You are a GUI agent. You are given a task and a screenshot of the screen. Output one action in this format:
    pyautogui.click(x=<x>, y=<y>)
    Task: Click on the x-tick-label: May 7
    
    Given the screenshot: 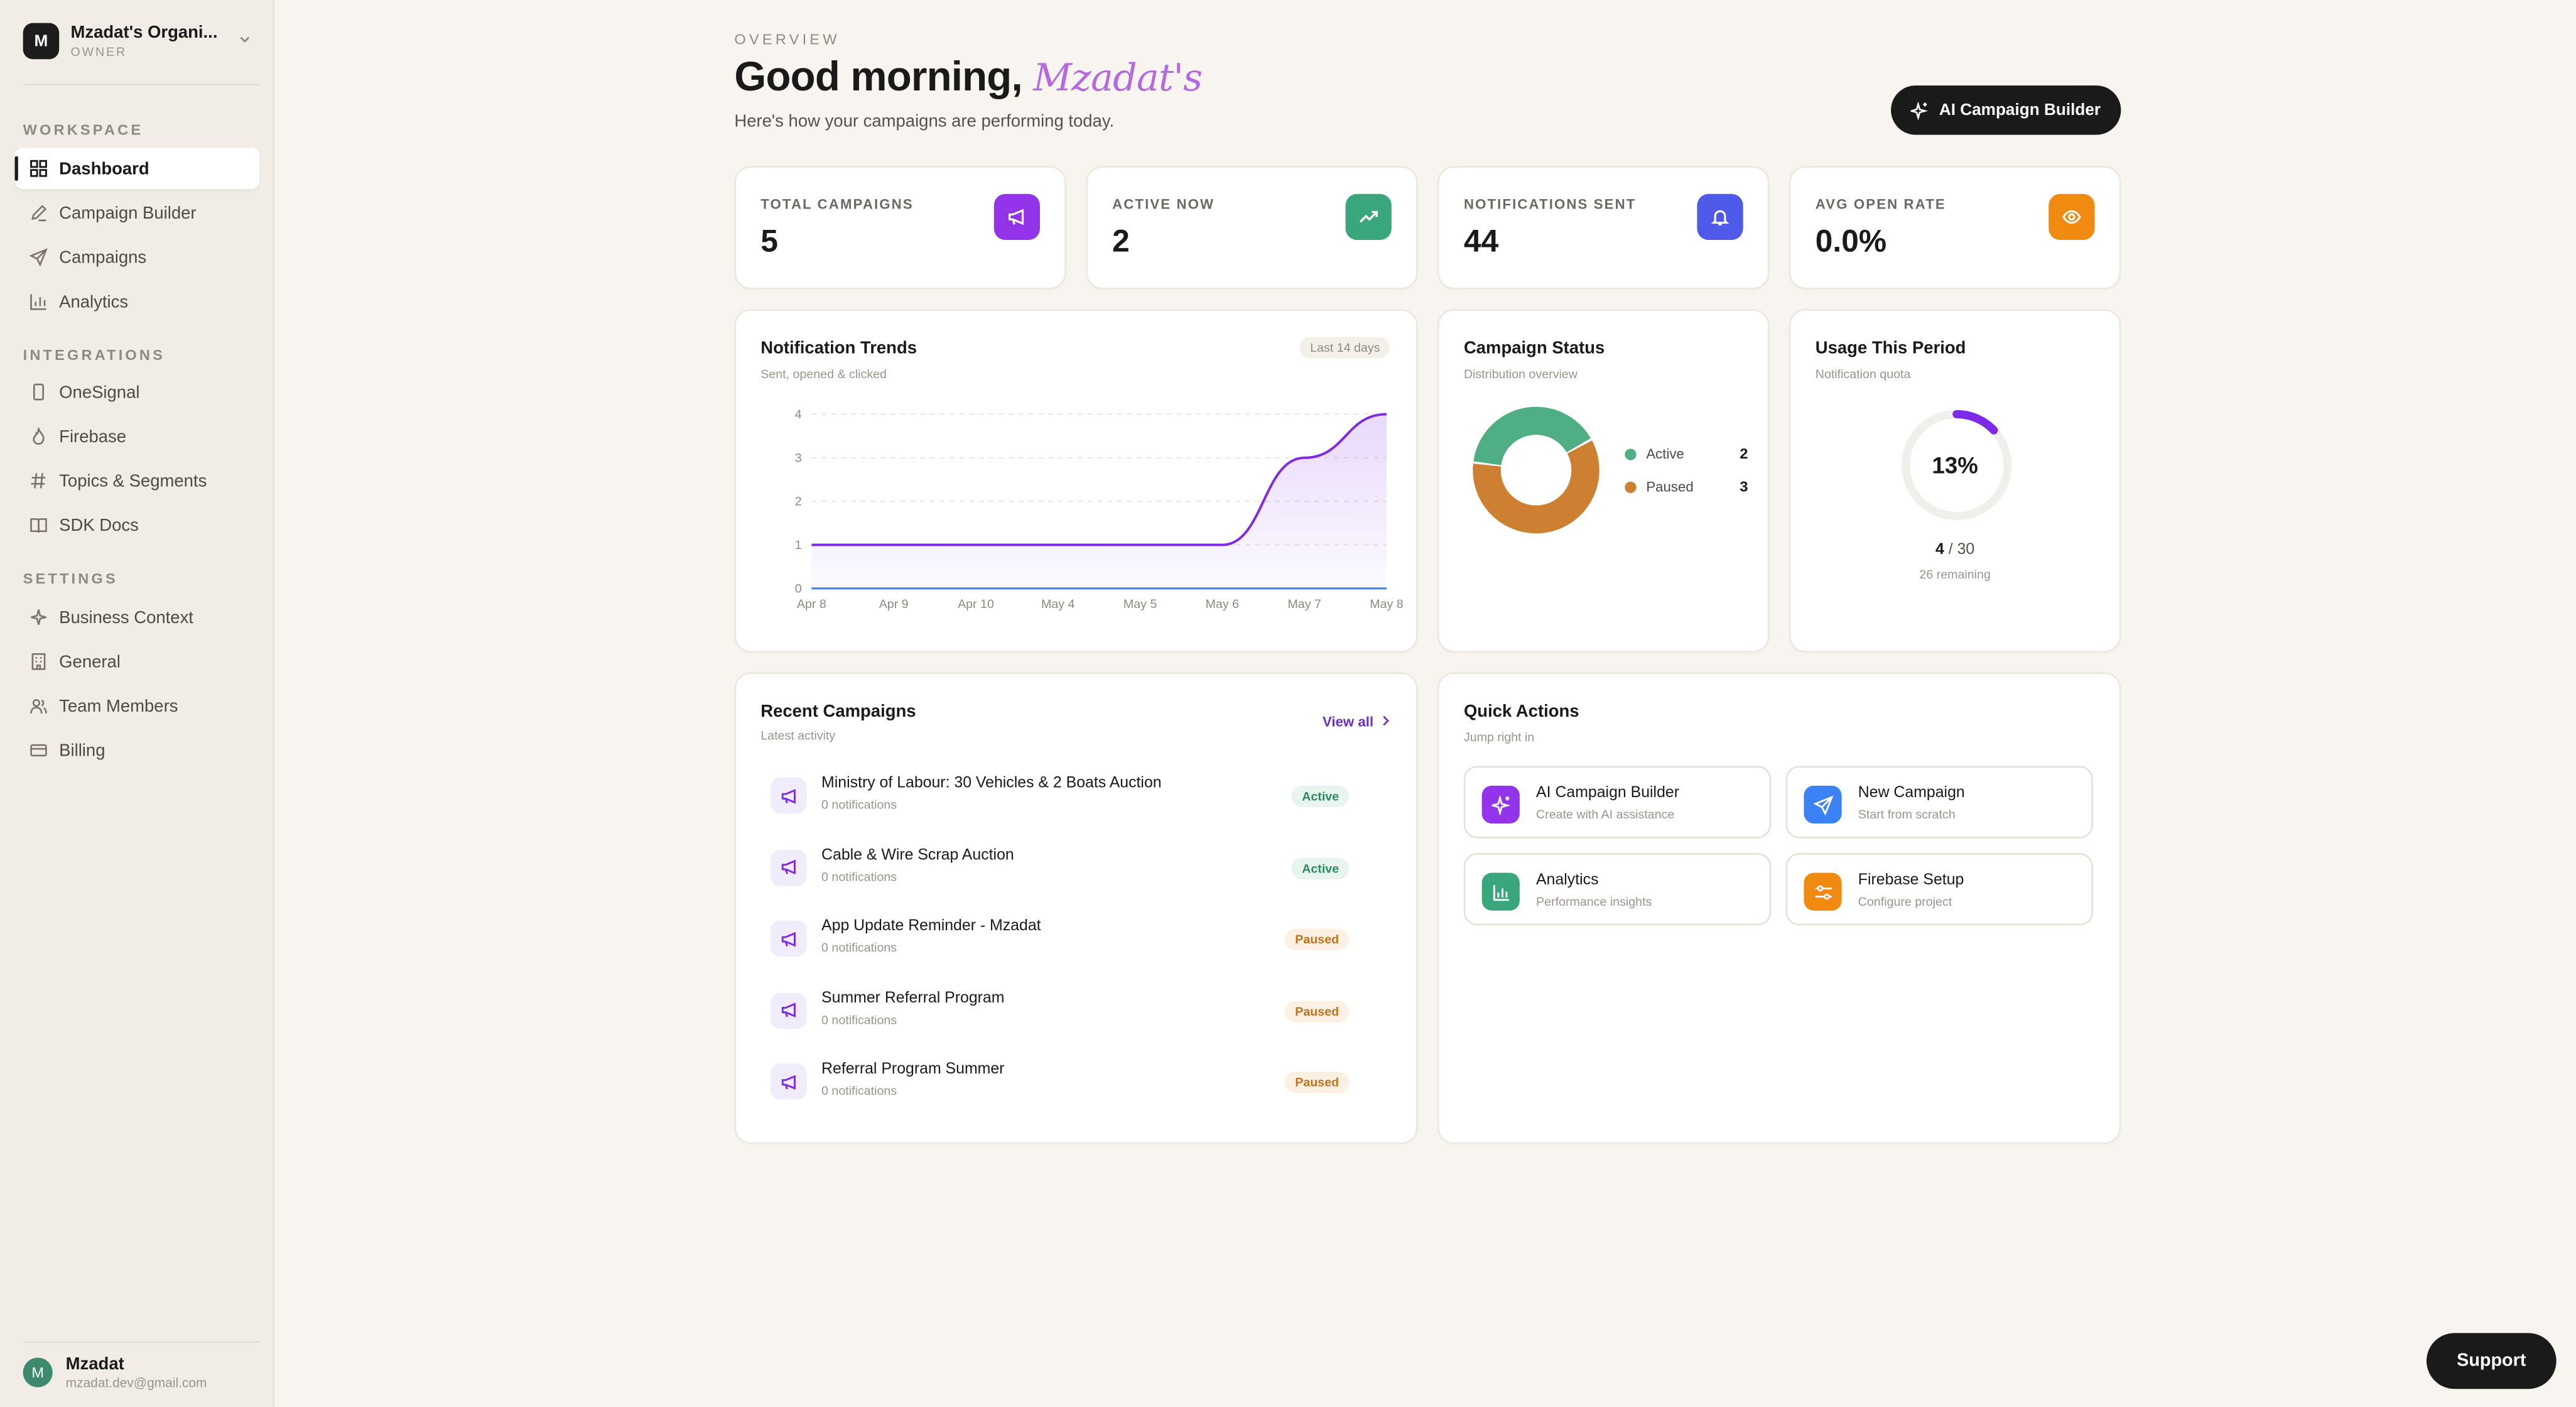 What is the action you would take?
    pyautogui.click(x=1304, y=604)
    